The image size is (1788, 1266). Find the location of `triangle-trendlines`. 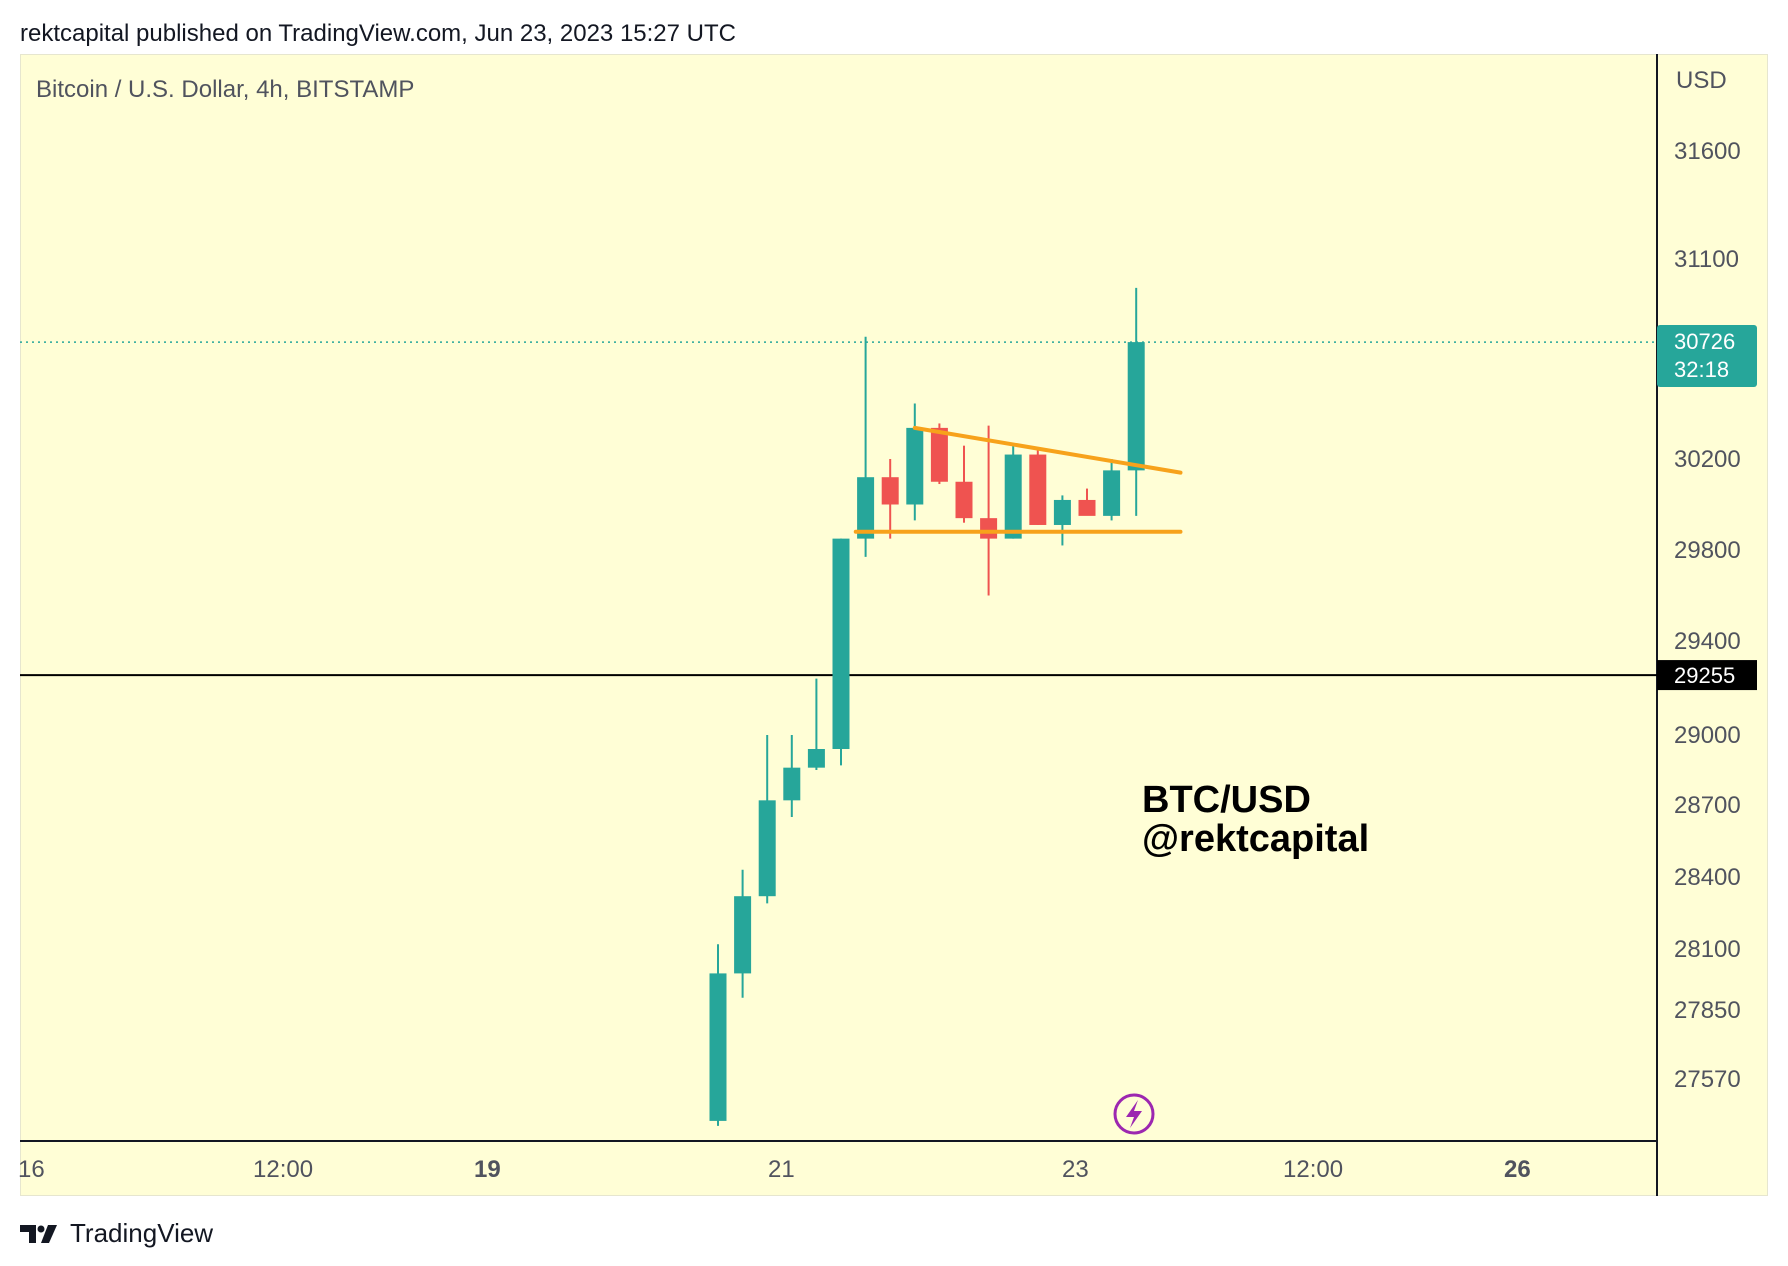

triangle-trendlines is located at coordinates (1018, 479).